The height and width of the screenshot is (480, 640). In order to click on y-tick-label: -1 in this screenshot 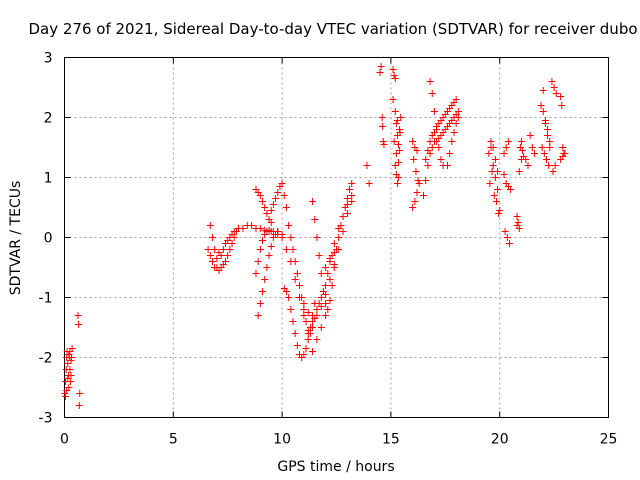, I will do `click(46, 299)`.